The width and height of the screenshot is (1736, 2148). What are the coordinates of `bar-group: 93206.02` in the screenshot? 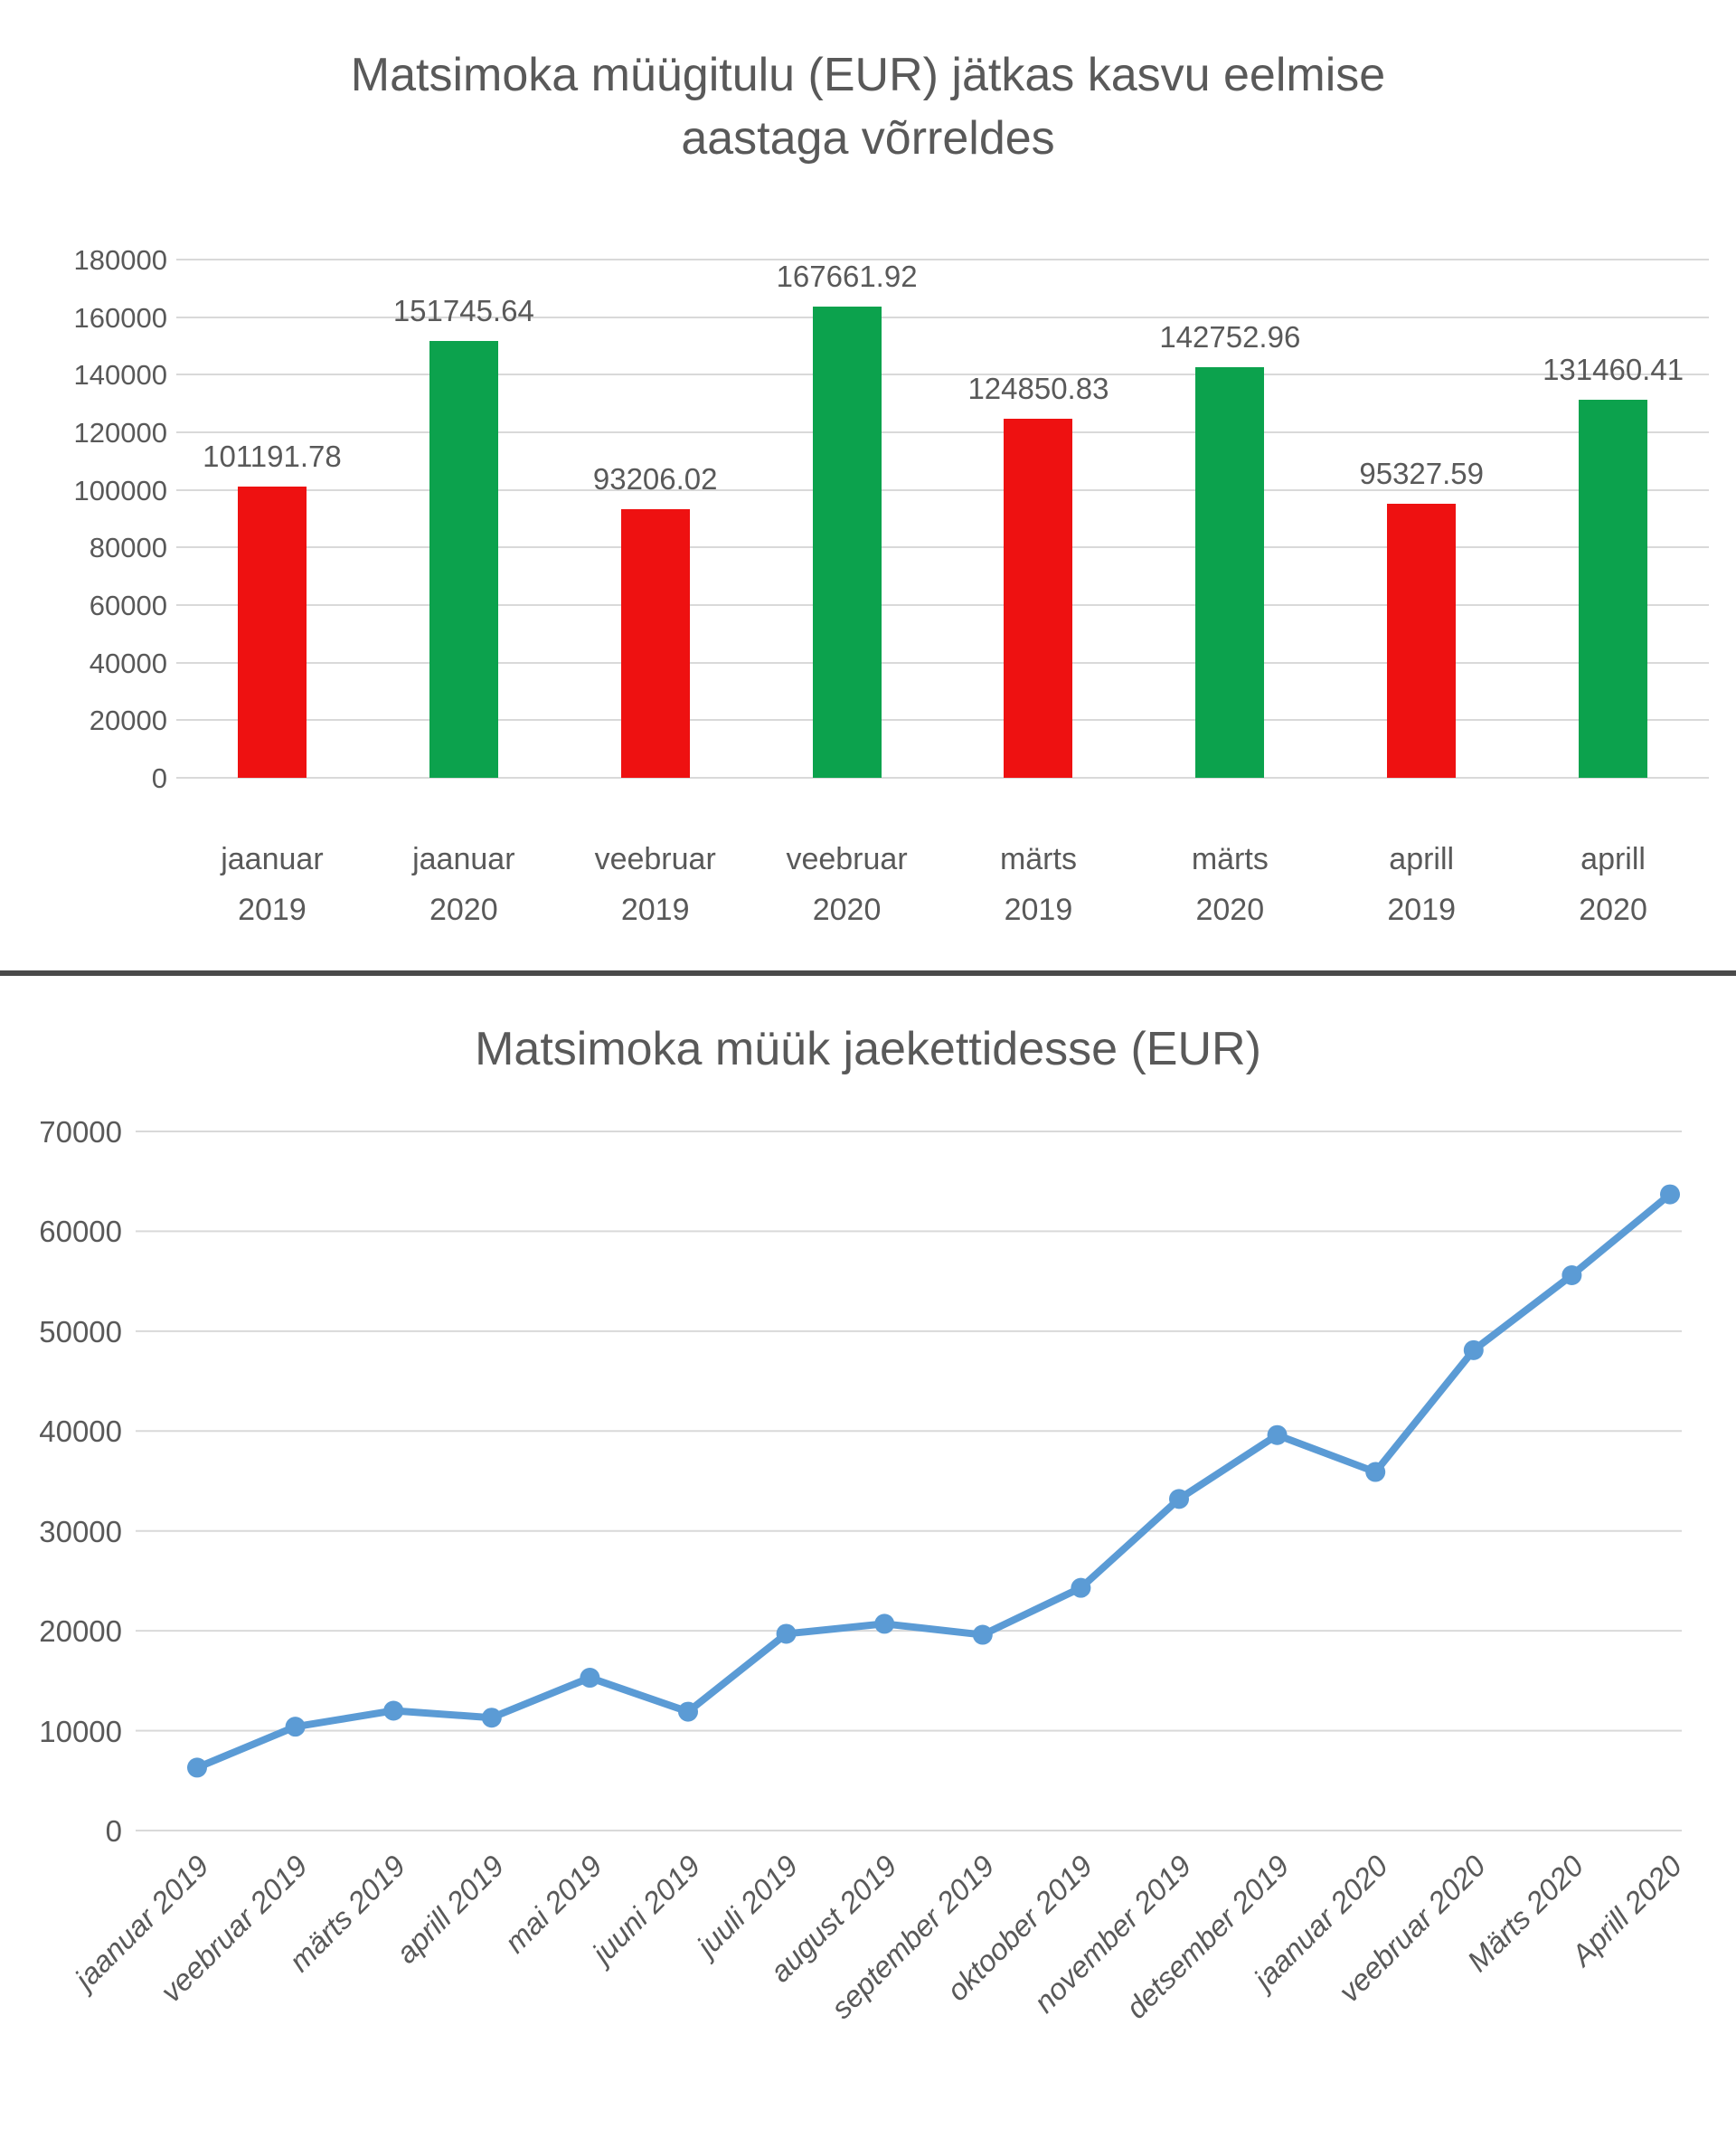 It's located at (656, 519).